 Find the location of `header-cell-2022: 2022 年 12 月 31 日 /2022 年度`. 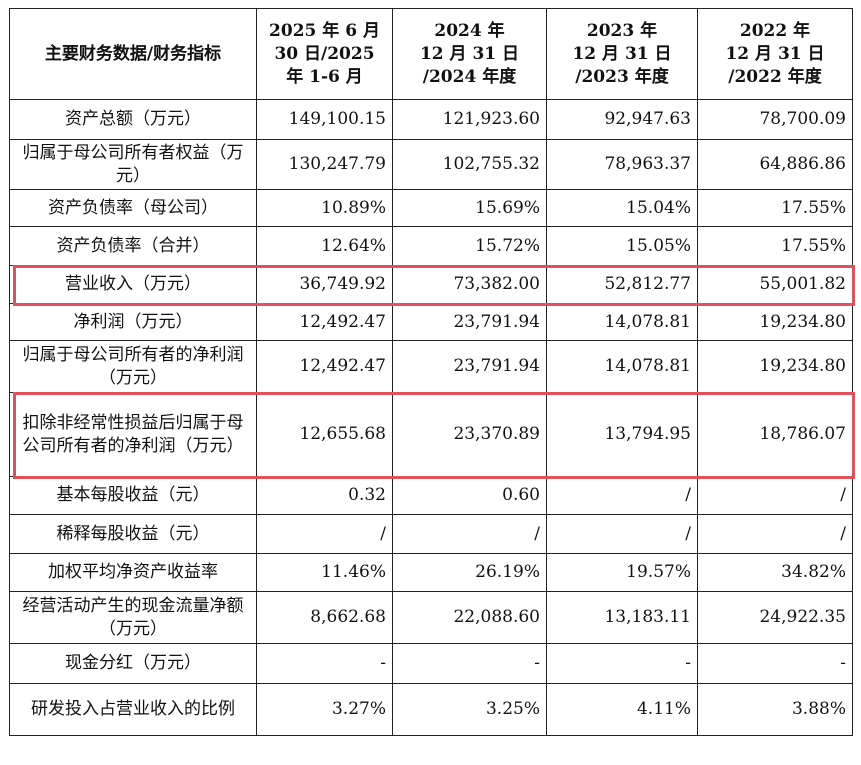

header-cell-2022: 2022 年 12 月 31 日 /2022 年度 is located at coordinates (775, 54).